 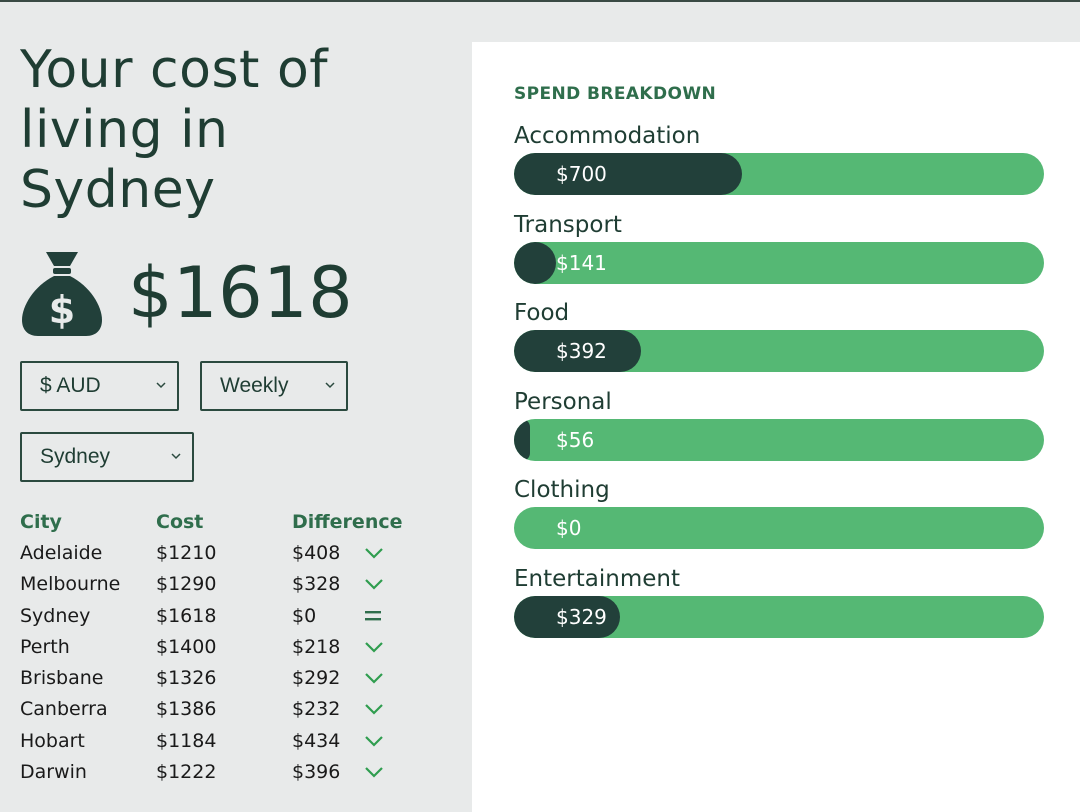 I want to click on row-city: Canberra, so click(x=64, y=709).